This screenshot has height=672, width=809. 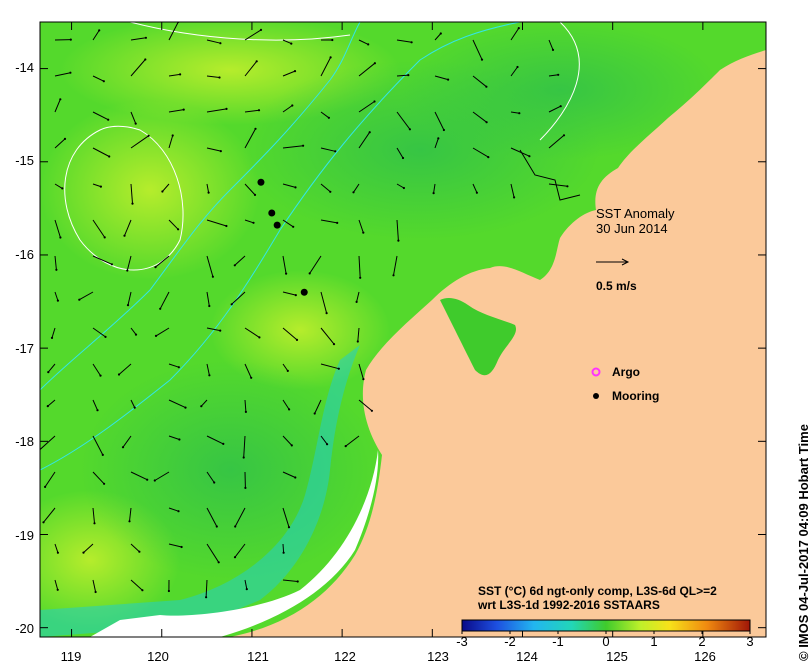 I want to click on lon-tick-label: 122, so click(x=345, y=656).